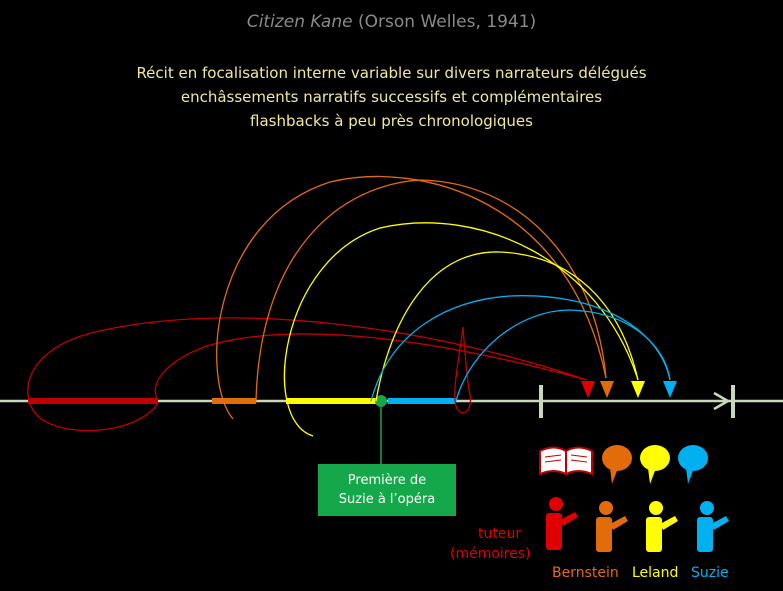  What do you see at coordinates (387, 480) in the screenshot?
I see `callout-line-1: Première de` at bounding box center [387, 480].